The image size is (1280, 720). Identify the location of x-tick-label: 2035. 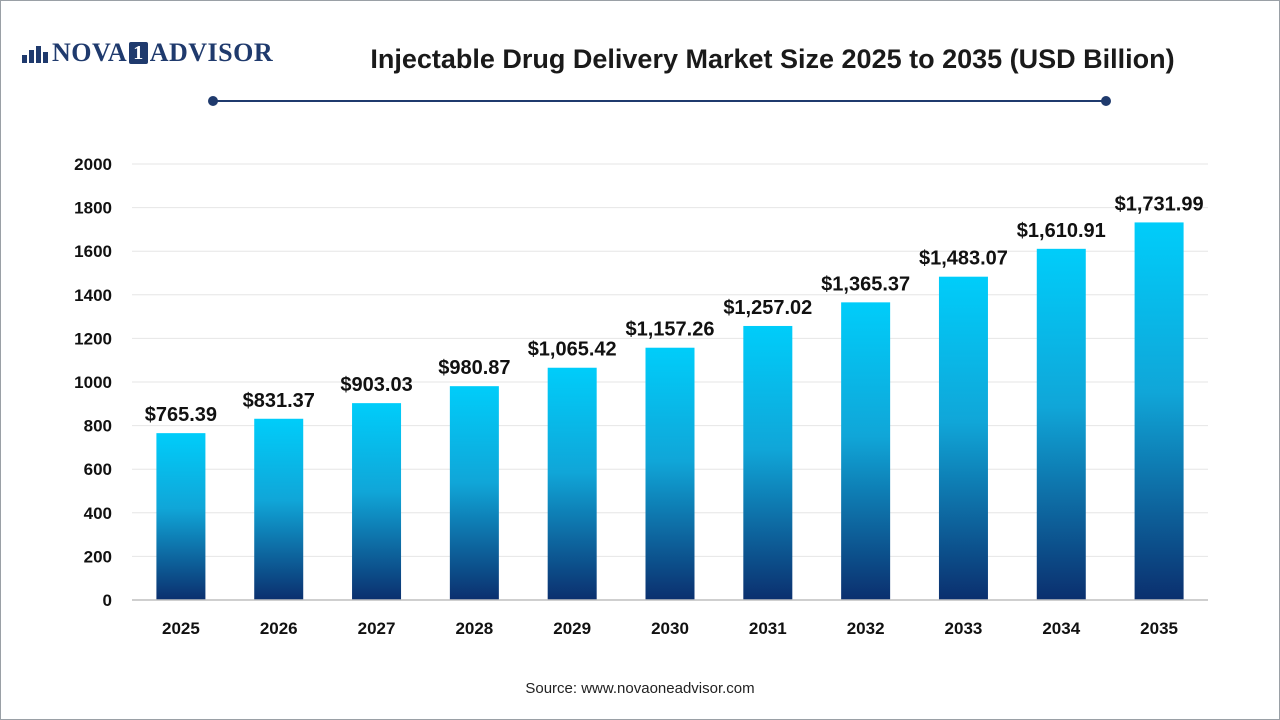
(1159, 628).